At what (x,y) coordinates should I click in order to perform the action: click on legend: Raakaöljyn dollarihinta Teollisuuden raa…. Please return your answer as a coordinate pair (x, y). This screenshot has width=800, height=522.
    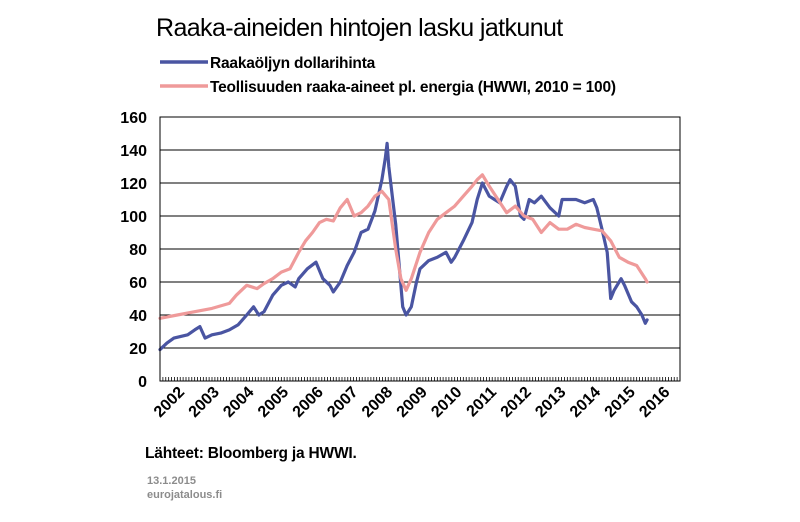
    Looking at the image, I should click on (388, 75).